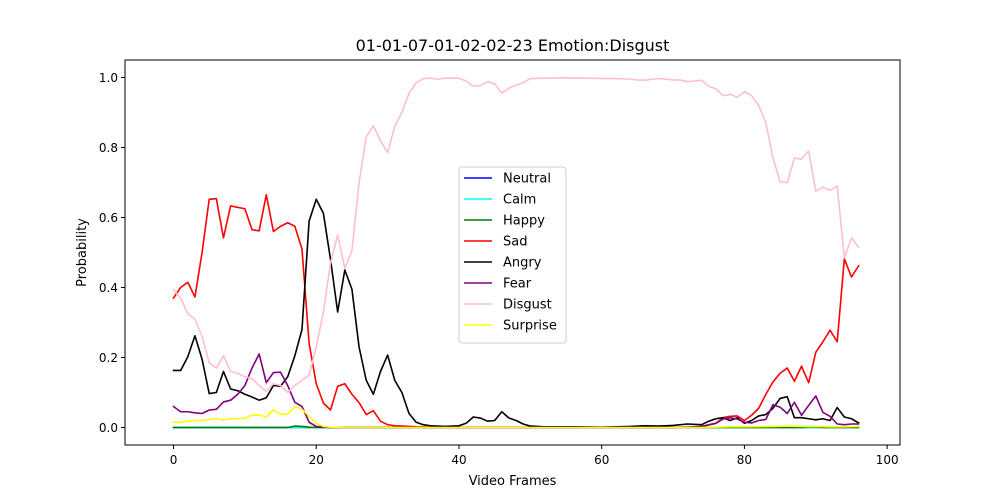 This screenshot has height=500, width=1000. Describe the element at coordinates (527, 179) in the screenshot. I see `legend-label-neutral: Neutral` at that location.